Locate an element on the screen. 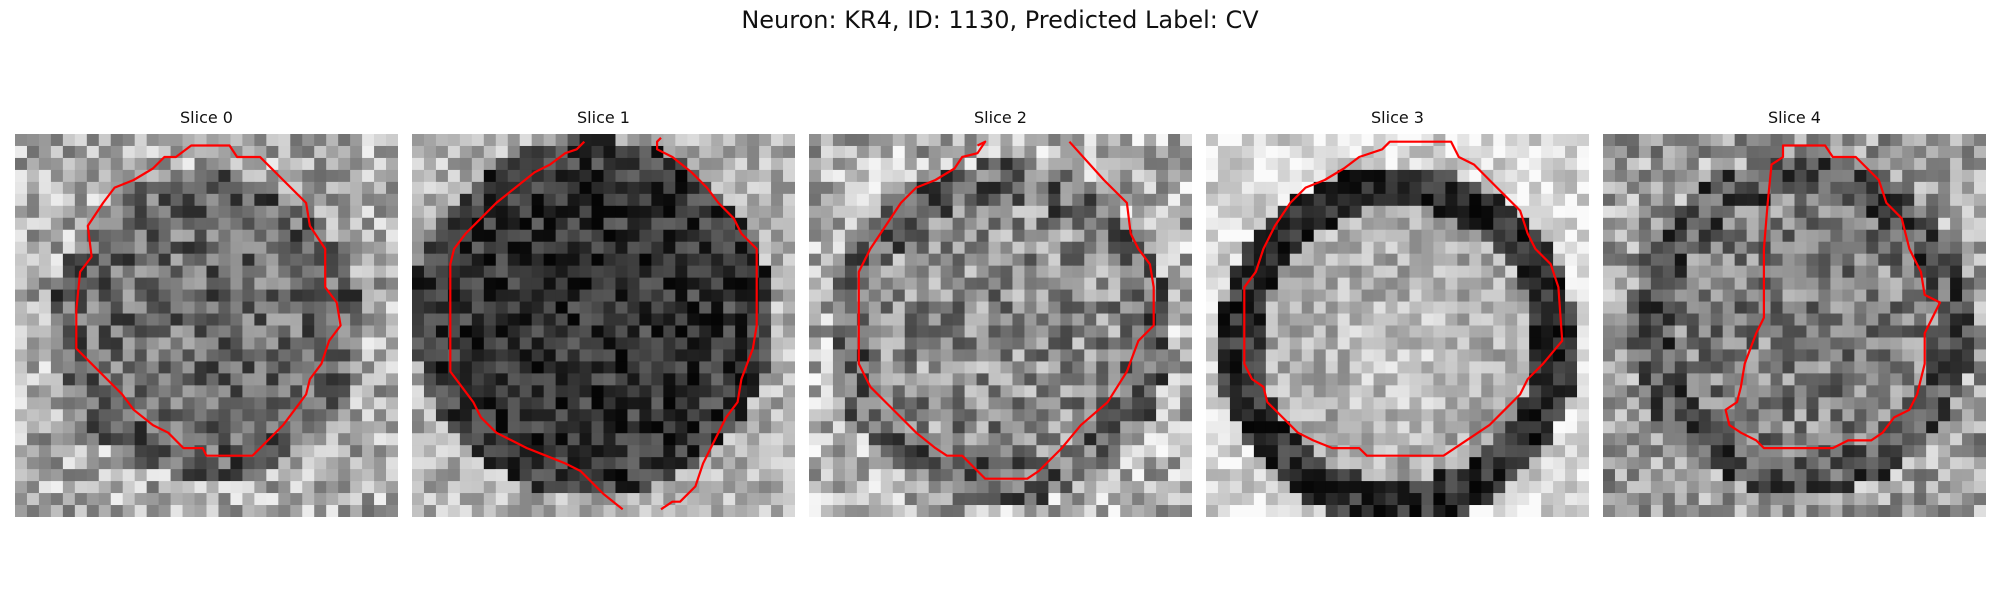  slice-title-1: Slice 1 is located at coordinates (603, 117).